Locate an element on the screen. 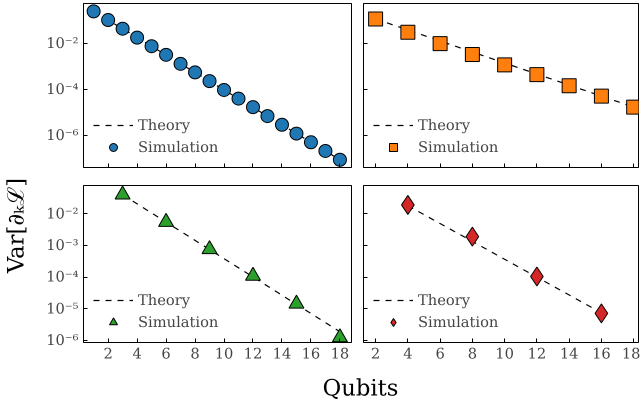 Image resolution: width=640 pixels, height=408 pixels. x-axis-title: Qubits is located at coordinates (360, 389).